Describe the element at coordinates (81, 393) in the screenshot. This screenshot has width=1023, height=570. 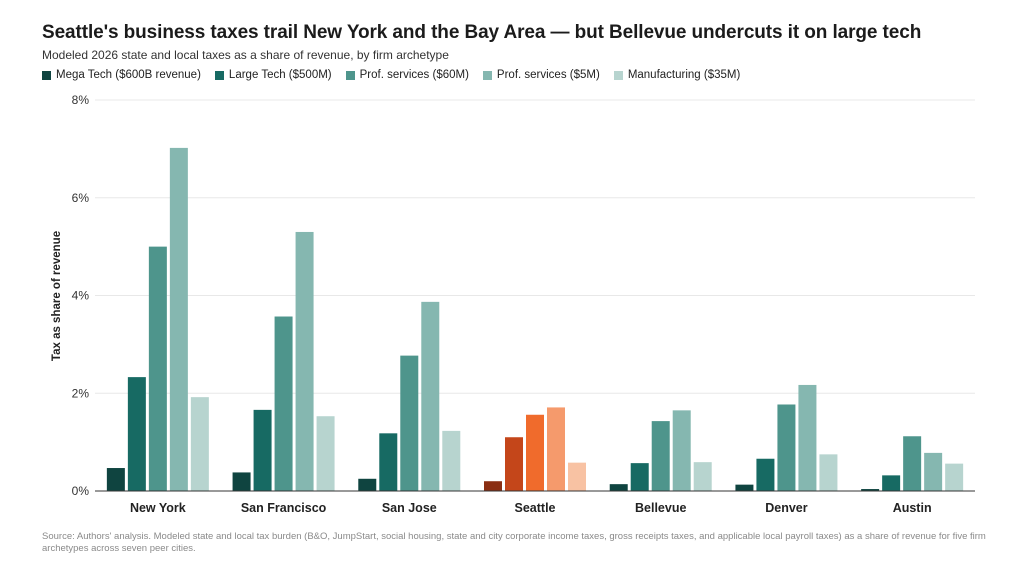
I see `y-tick-label: 2%` at that location.